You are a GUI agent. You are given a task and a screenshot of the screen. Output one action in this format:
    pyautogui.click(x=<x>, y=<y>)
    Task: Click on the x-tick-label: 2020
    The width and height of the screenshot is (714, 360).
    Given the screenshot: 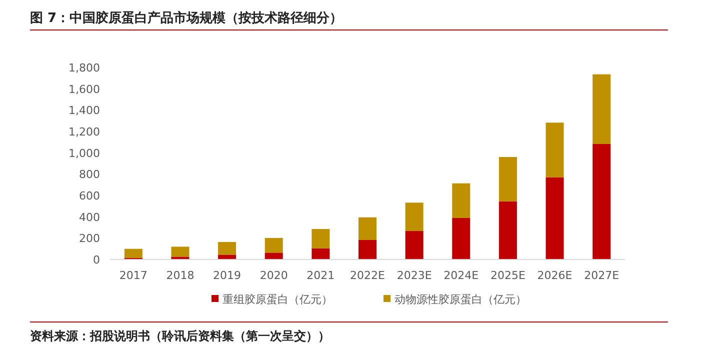 What is the action you would take?
    pyautogui.click(x=274, y=275)
    